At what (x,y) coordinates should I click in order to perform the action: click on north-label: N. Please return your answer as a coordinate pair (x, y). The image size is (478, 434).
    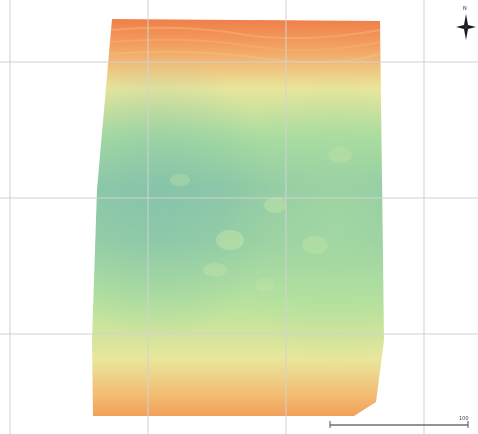
    Looking at the image, I should click on (465, 9).